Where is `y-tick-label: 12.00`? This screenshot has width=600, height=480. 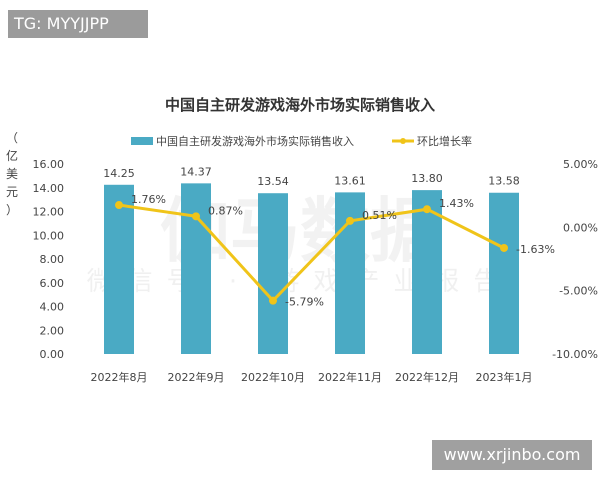 y-tick-label: 12.00 is located at coordinates (49, 212).